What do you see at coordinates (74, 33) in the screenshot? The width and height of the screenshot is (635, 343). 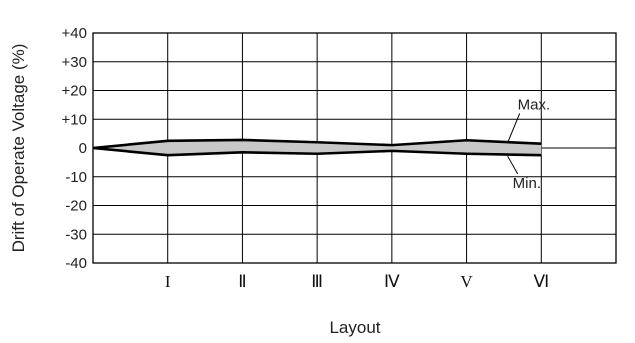 I see `y-tick-label: +40` at bounding box center [74, 33].